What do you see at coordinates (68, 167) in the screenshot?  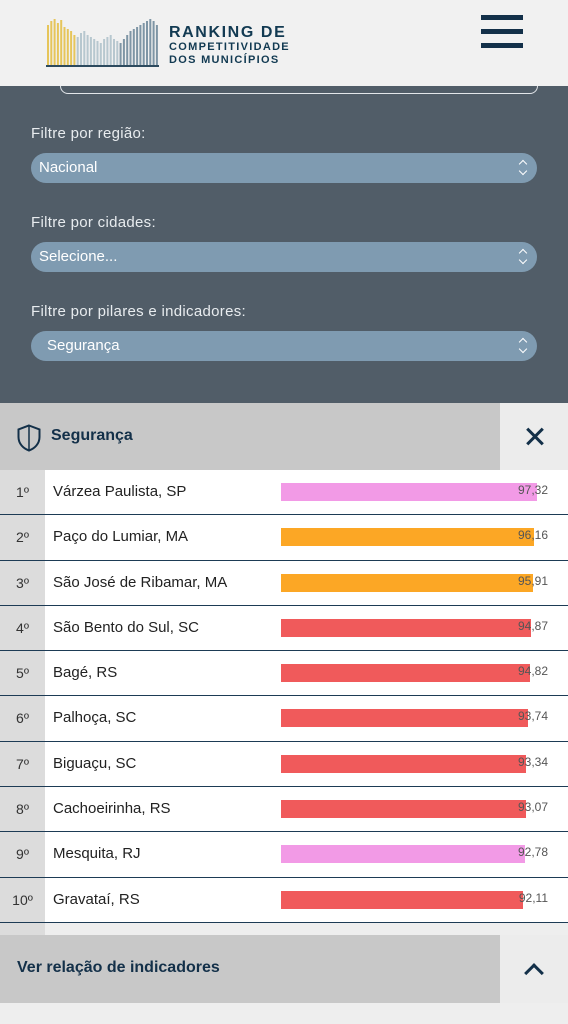 I see `region-select-value: Nacional` at bounding box center [68, 167].